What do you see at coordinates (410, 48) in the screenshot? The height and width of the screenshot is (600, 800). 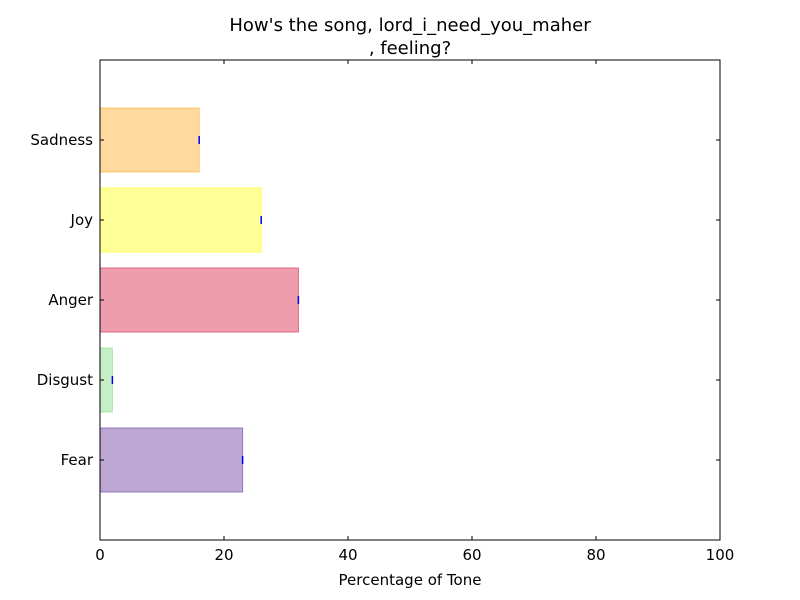 I see `chart-title-line-2: , feeling?` at bounding box center [410, 48].